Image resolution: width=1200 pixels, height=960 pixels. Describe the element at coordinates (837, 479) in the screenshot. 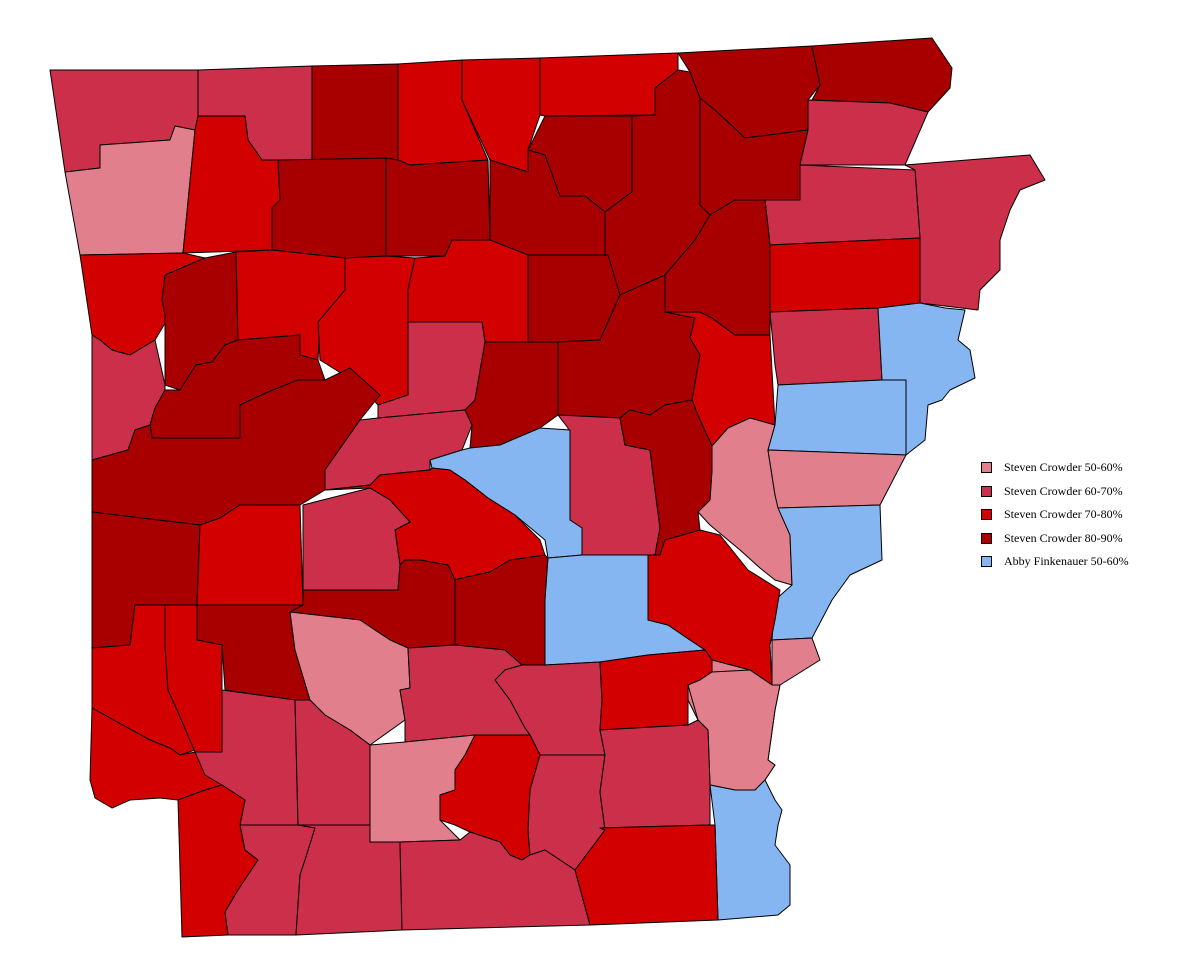

I see `county-st-francis` at that location.